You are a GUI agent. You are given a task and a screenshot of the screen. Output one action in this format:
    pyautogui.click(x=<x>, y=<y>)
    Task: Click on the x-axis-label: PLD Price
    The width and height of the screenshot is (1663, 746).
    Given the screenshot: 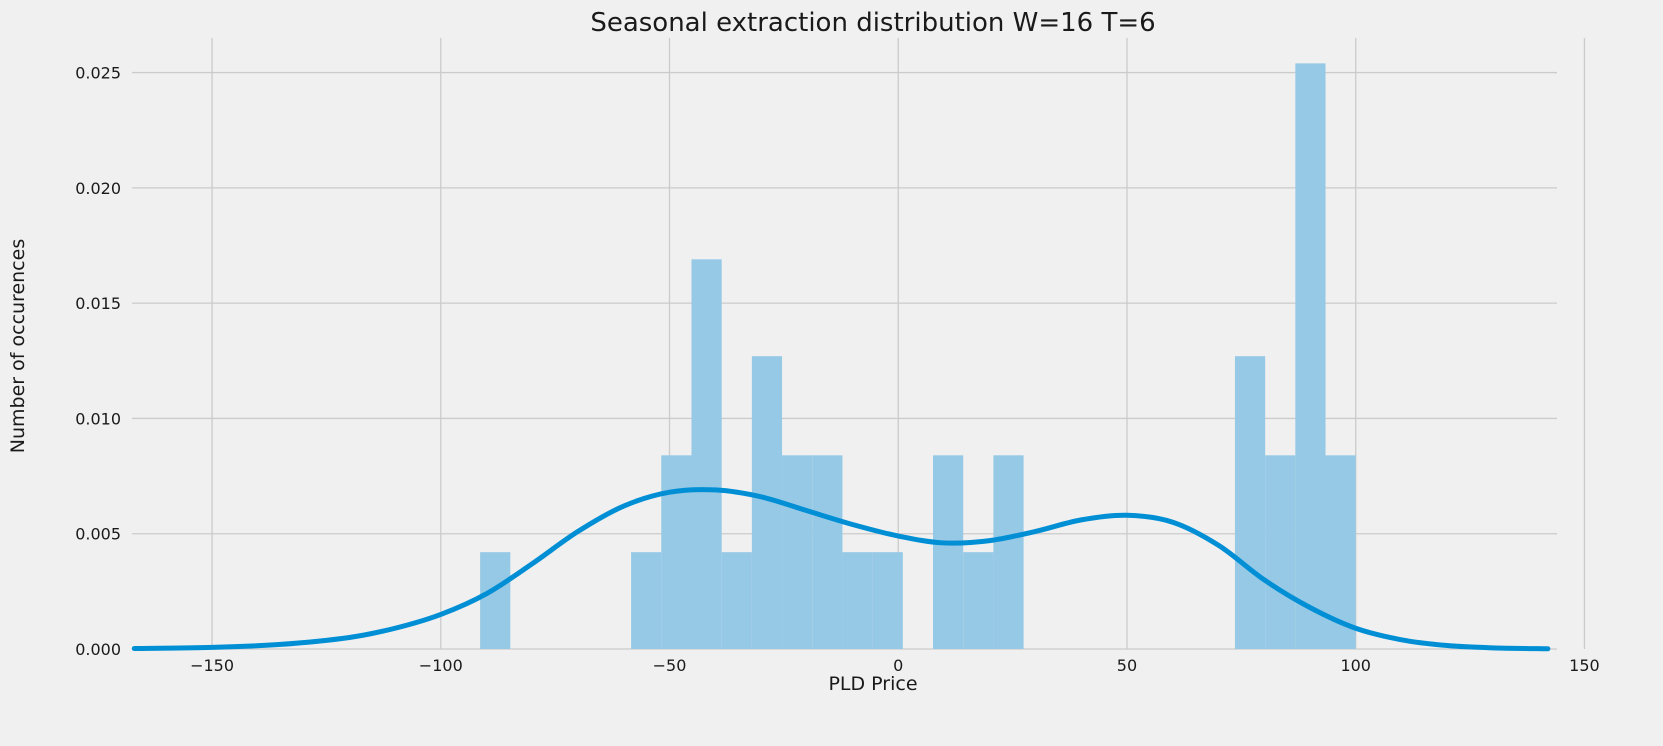 What is the action you would take?
    pyautogui.click(x=872, y=684)
    